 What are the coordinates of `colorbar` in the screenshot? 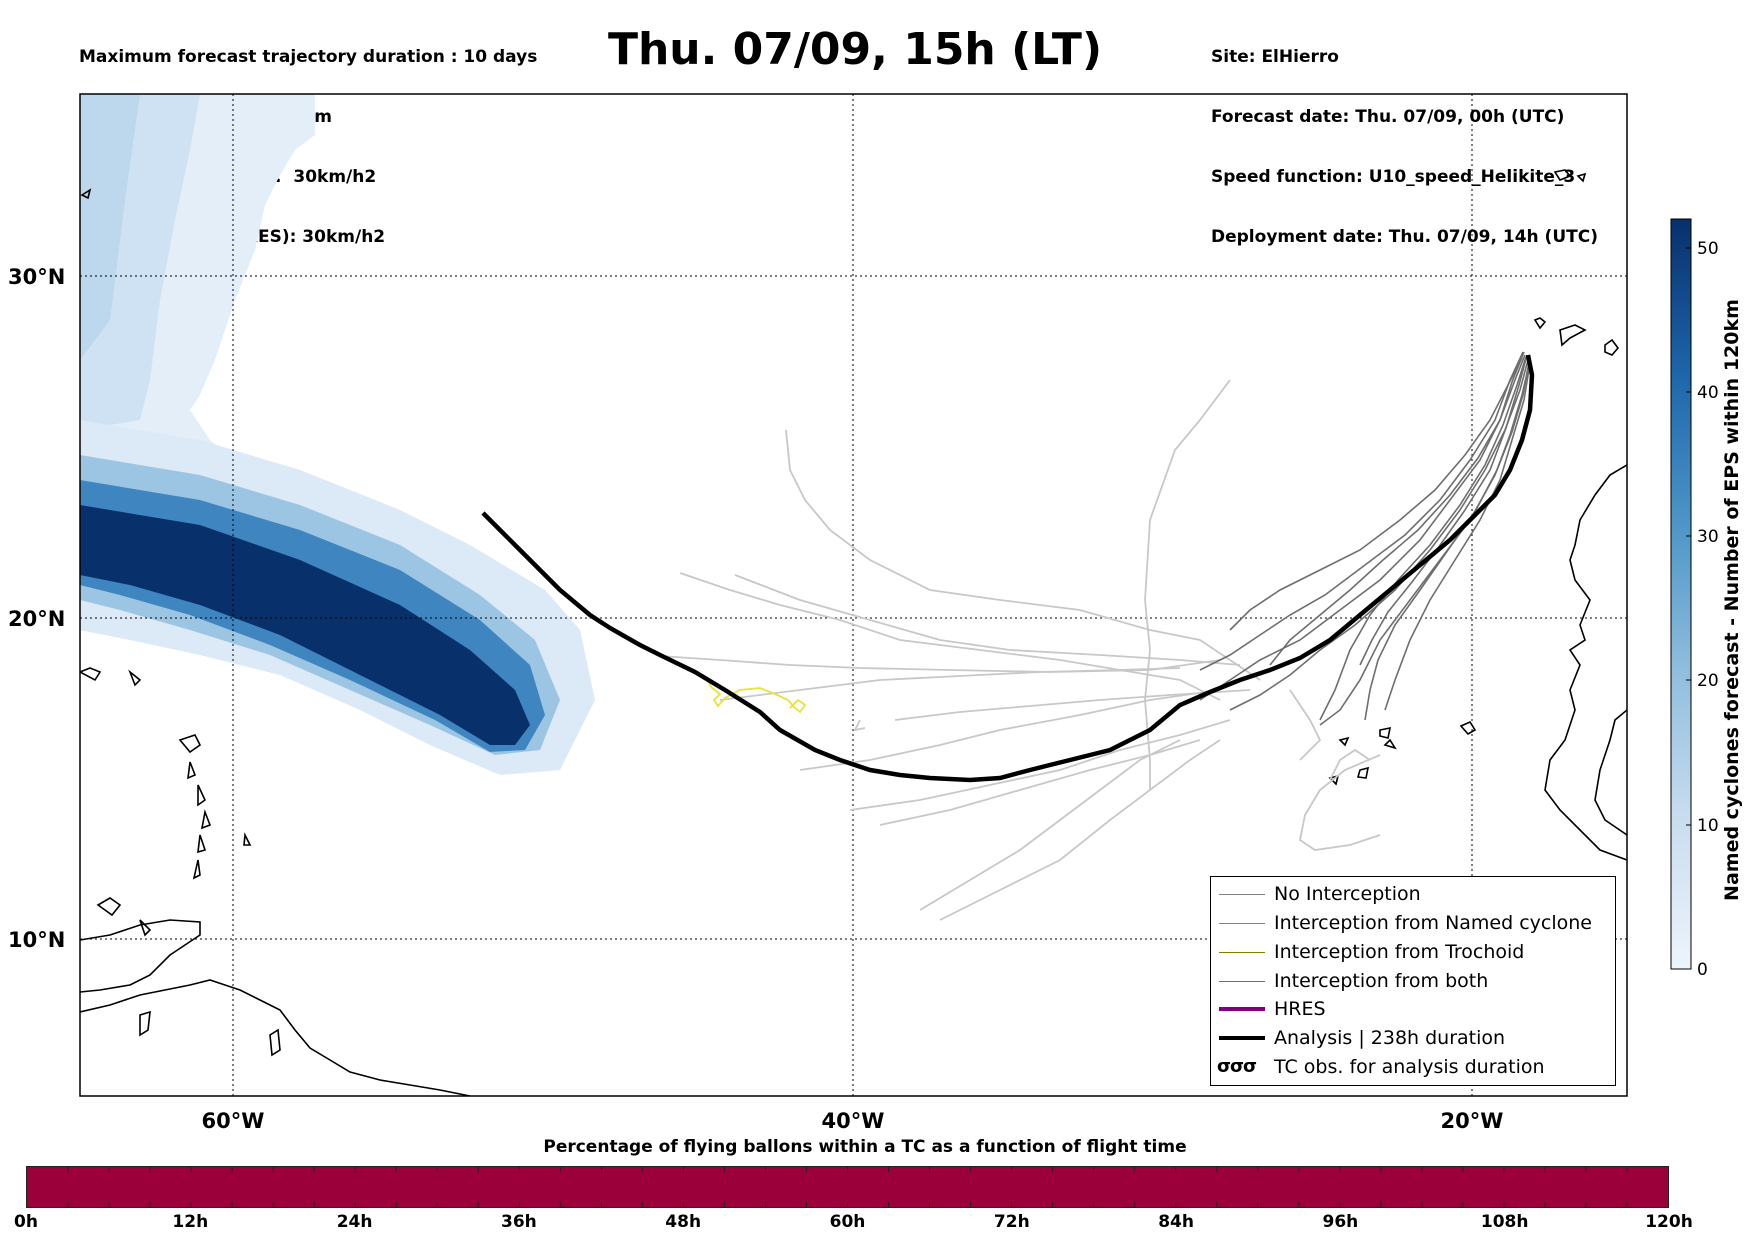 It's located at (1681, 594).